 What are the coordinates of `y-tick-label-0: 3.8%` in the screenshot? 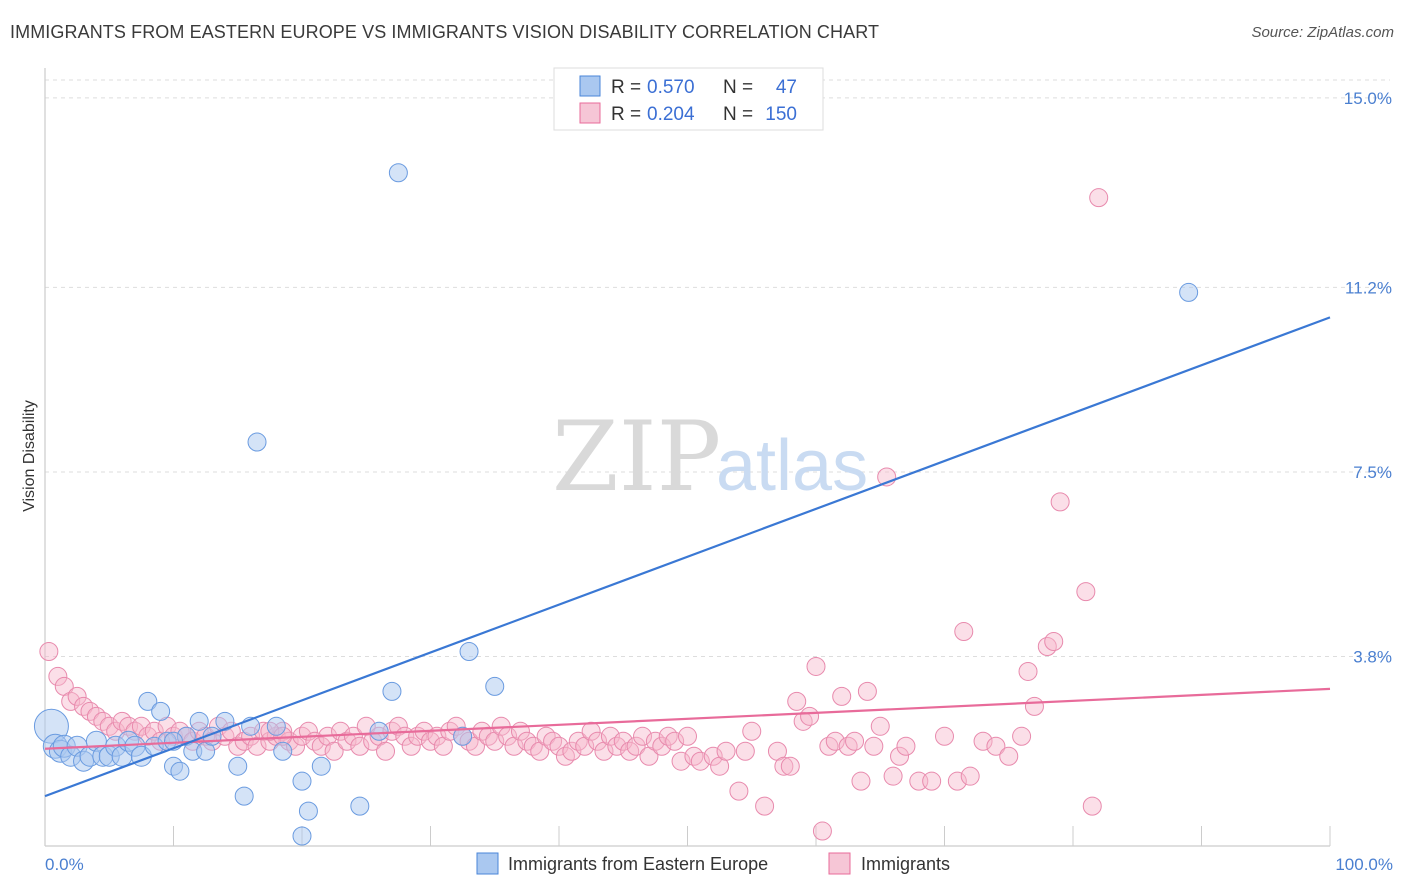 It's located at (1372, 656).